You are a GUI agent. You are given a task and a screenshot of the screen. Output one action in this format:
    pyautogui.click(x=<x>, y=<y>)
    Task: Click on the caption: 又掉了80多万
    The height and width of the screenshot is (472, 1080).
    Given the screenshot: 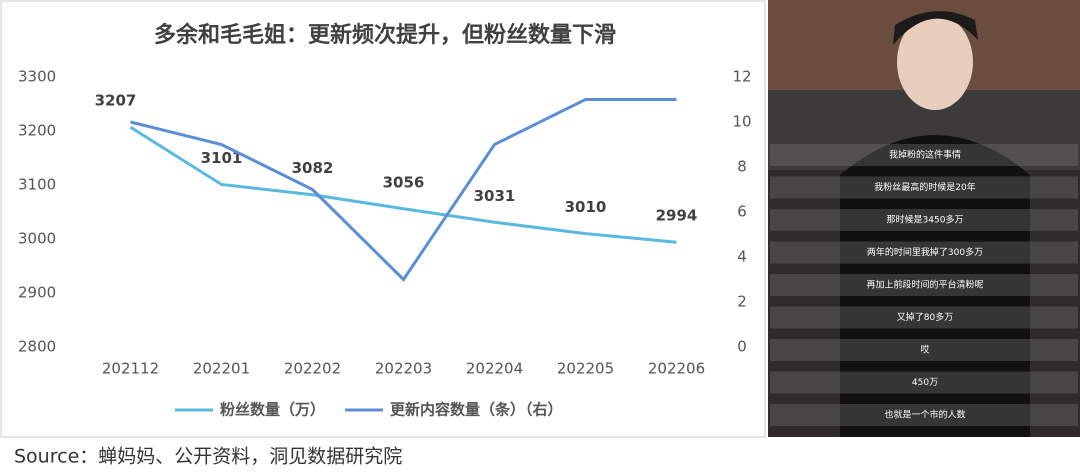 What is the action you would take?
    pyautogui.click(x=925, y=317)
    